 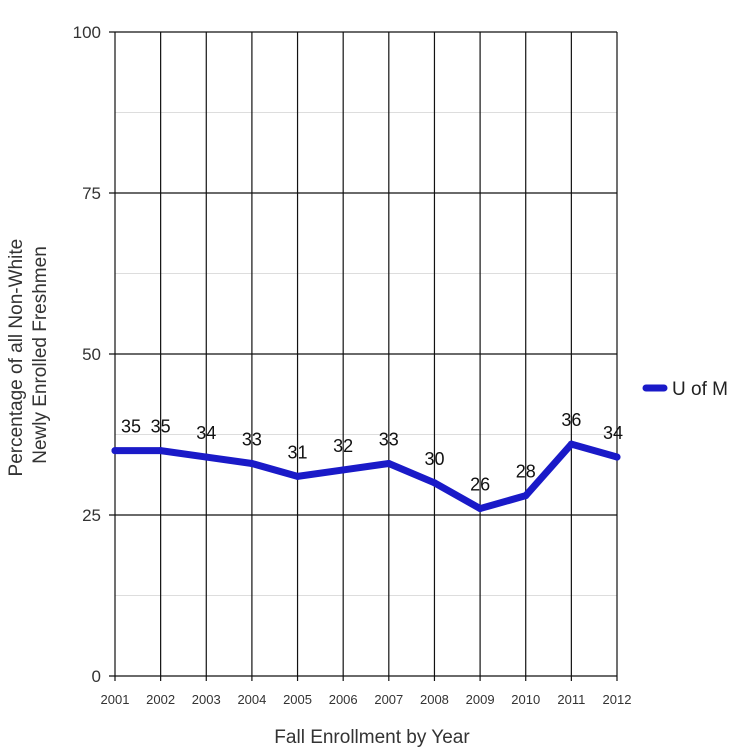 What do you see at coordinates (434, 459) in the screenshot?
I see `data-label: 30` at bounding box center [434, 459].